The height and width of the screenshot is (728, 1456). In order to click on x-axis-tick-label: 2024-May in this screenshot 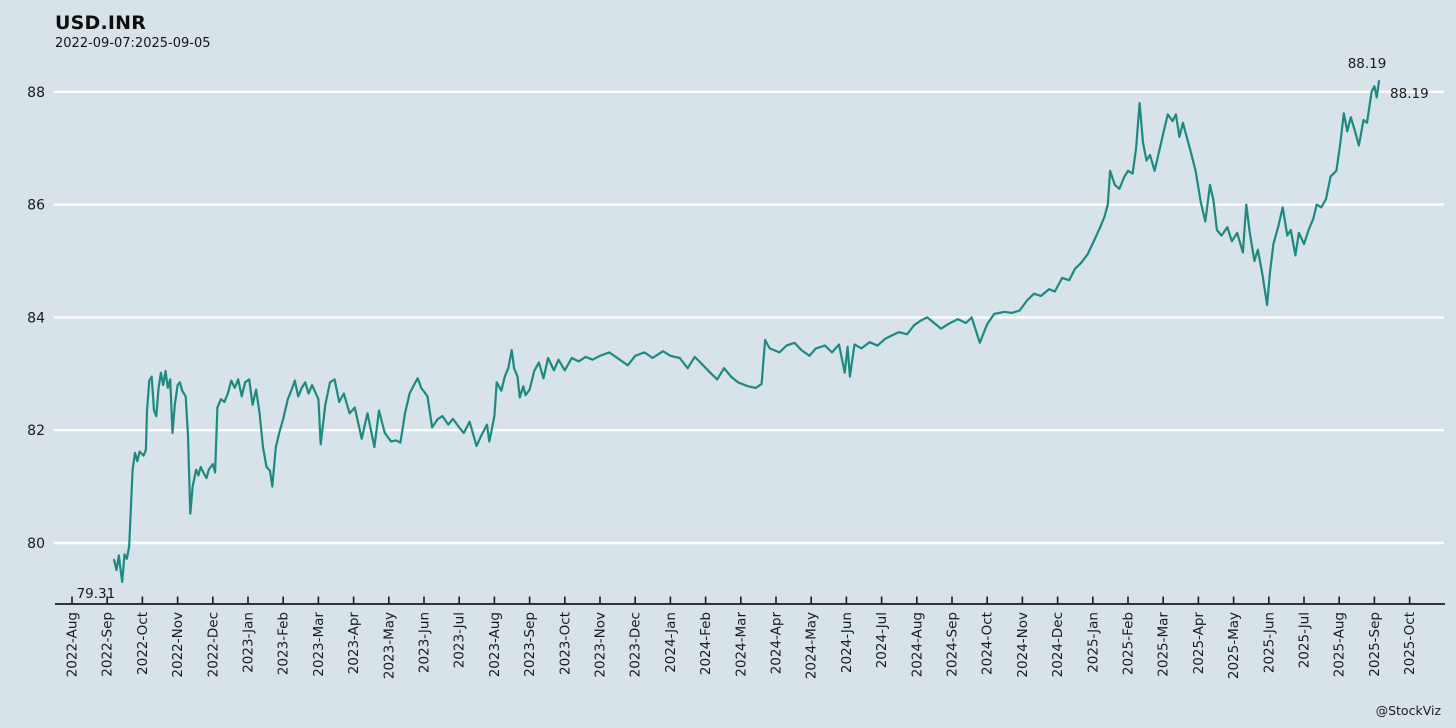, I will do `click(812, 645)`.